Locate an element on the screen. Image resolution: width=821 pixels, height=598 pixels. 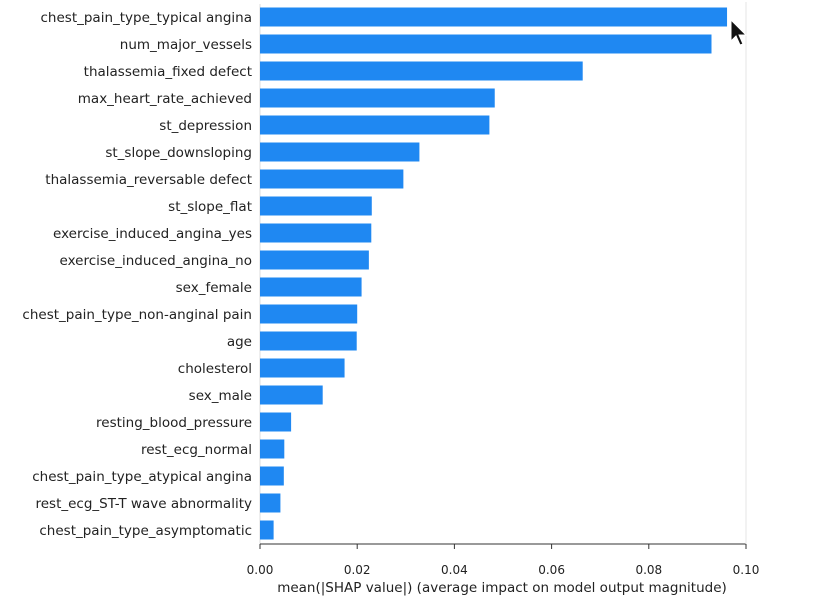
category-label: chest_pain_type_non-anginal pain is located at coordinates (137, 315).